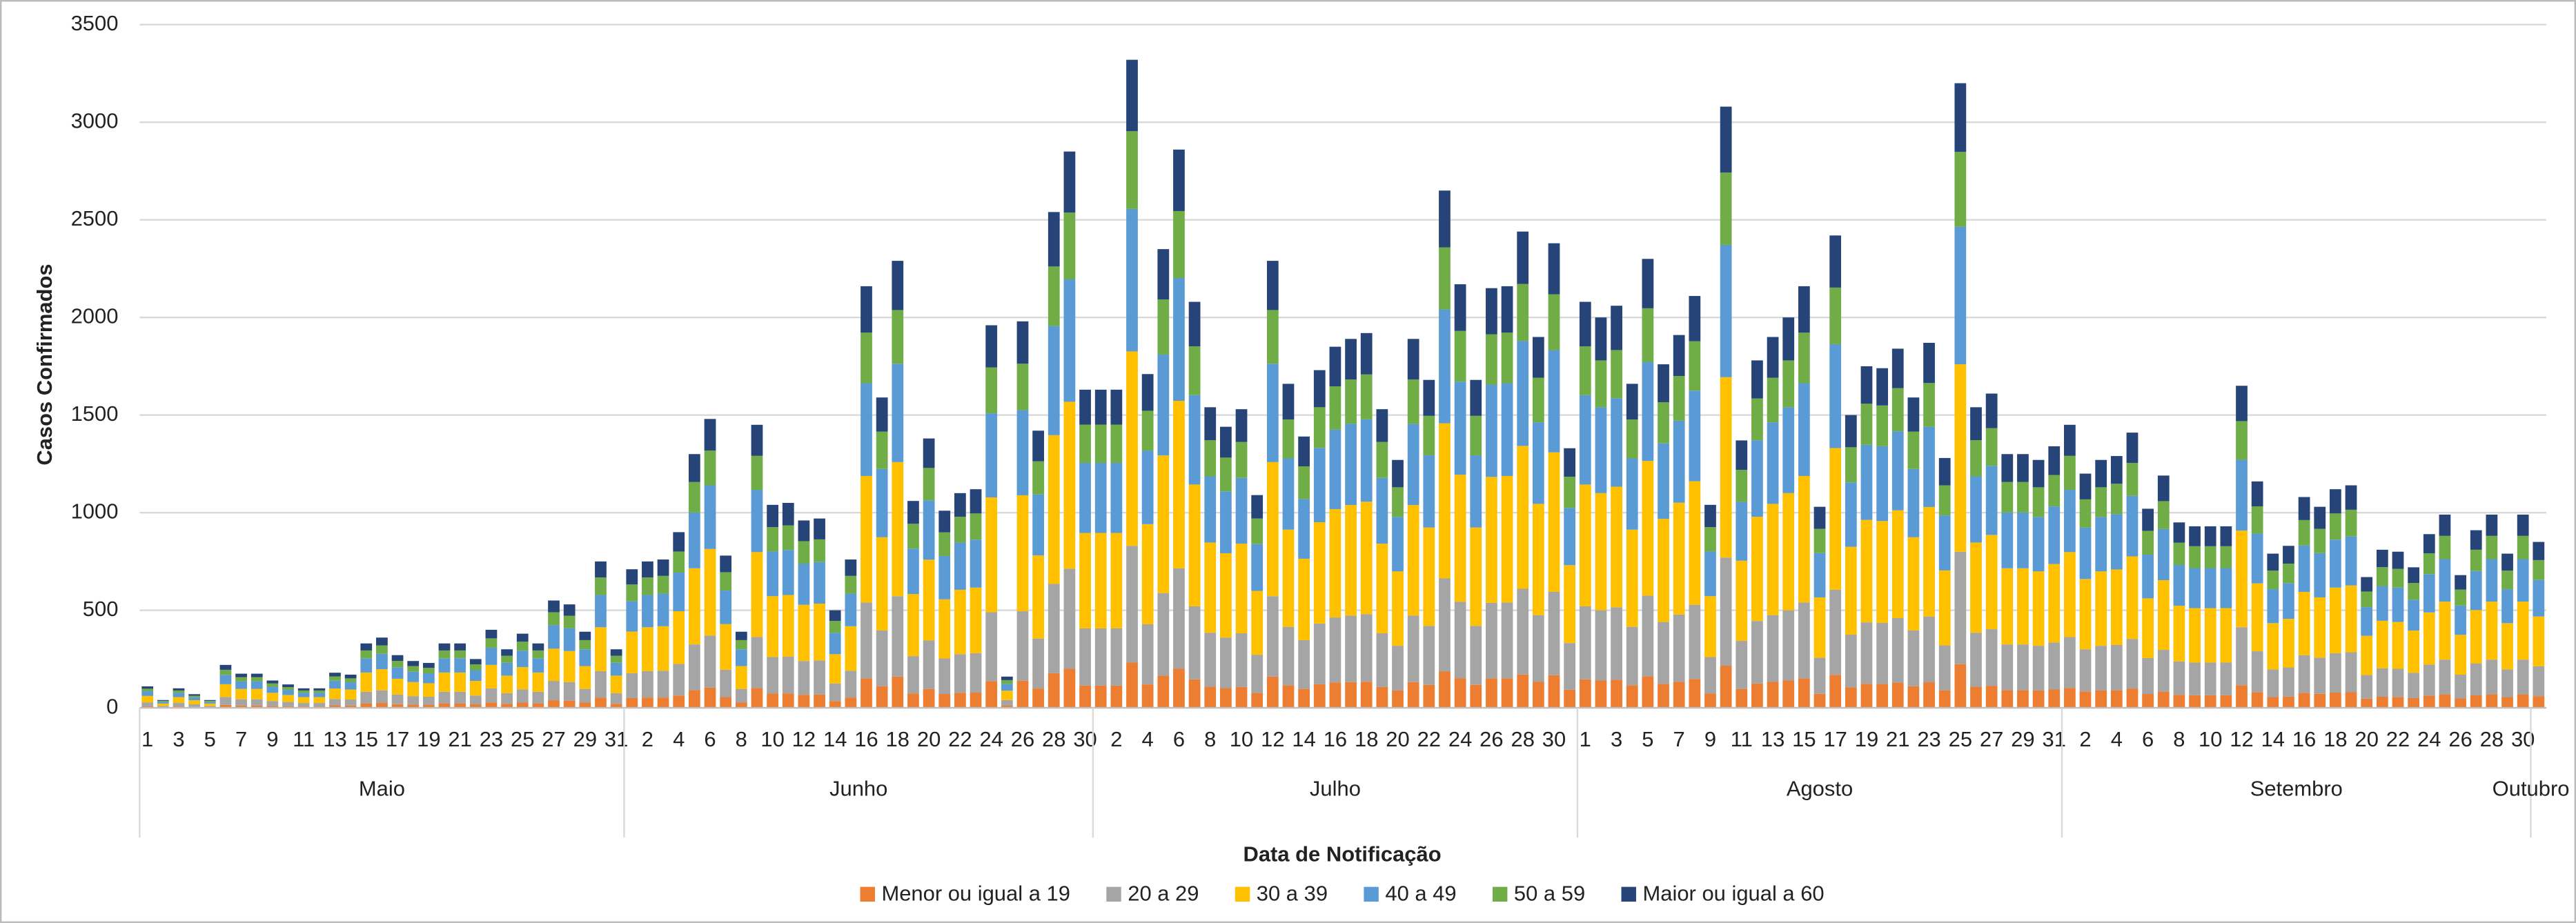 The image size is (2576, 923). Describe the element at coordinates (101, 609) in the screenshot. I see `y-tick-label: 500` at that location.